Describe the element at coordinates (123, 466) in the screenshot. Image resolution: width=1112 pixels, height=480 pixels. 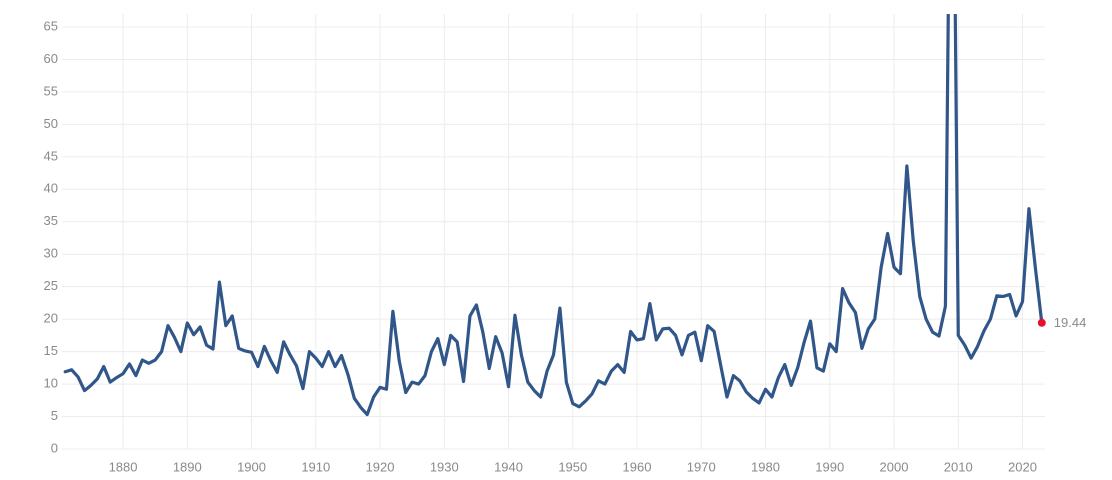
I see `x-tick-label: 1880` at that location.